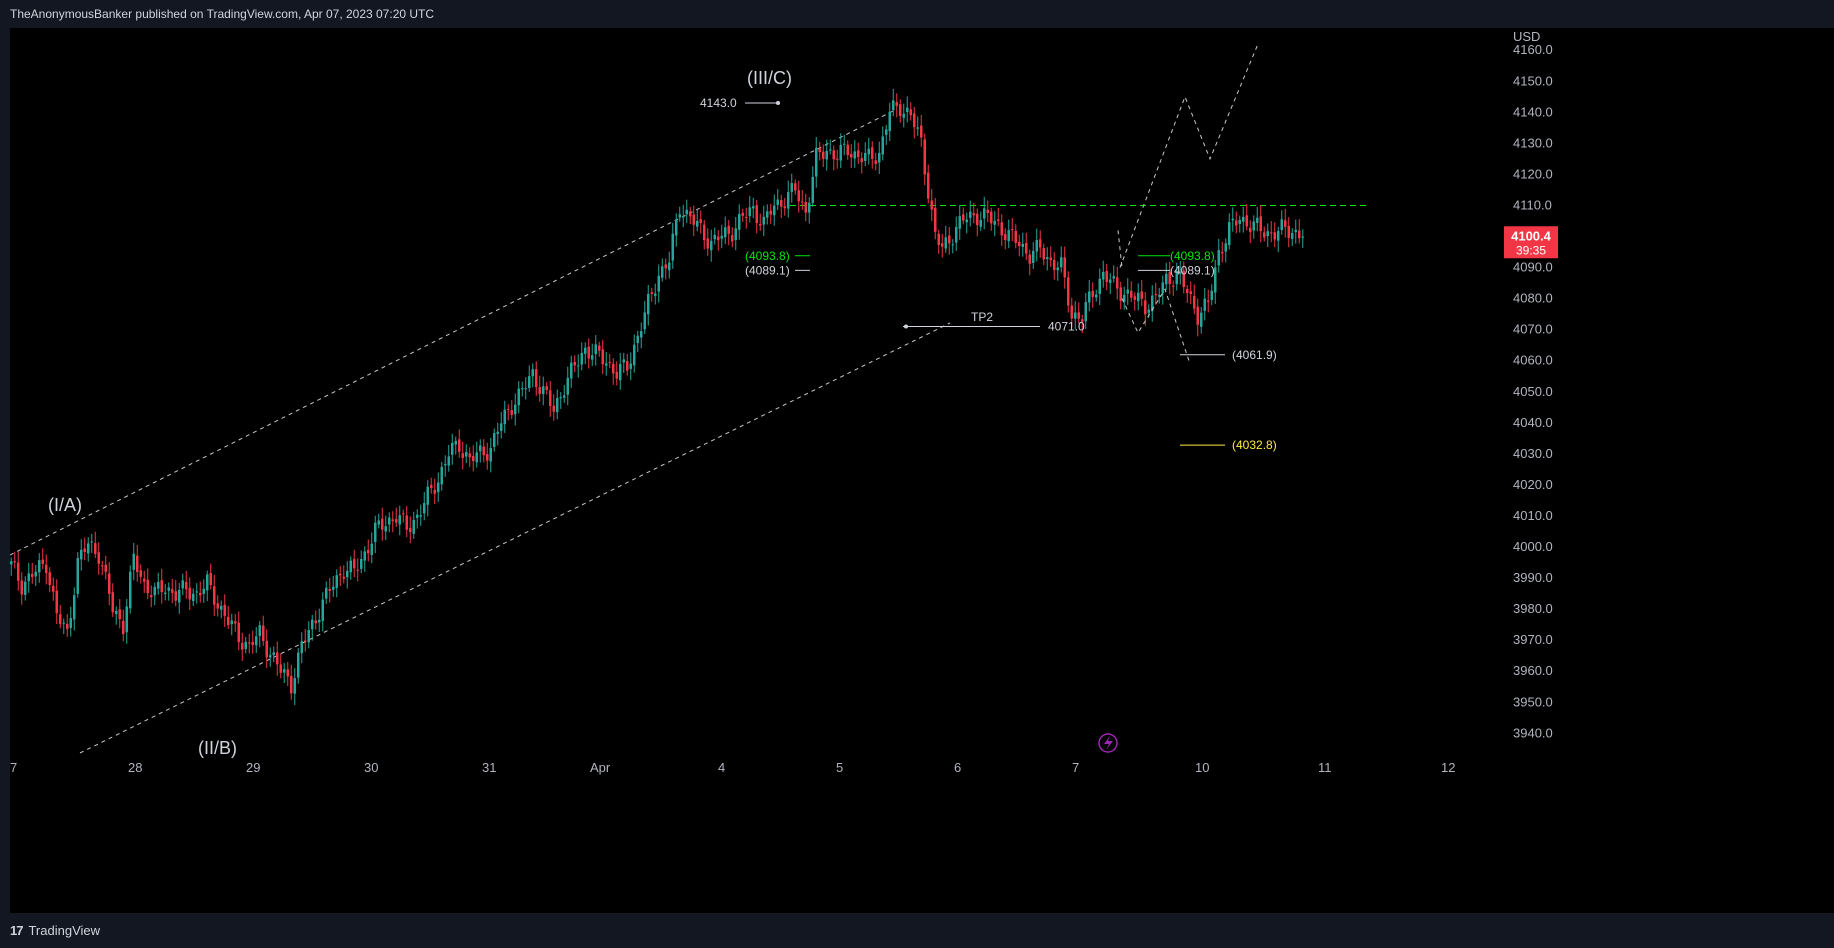 Image resolution: width=1834 pixels, height=948 pixels. Describe the element at coordinates (1533, 484) in the screenshot. I see `y-tick-label: 4020.0` at that location.